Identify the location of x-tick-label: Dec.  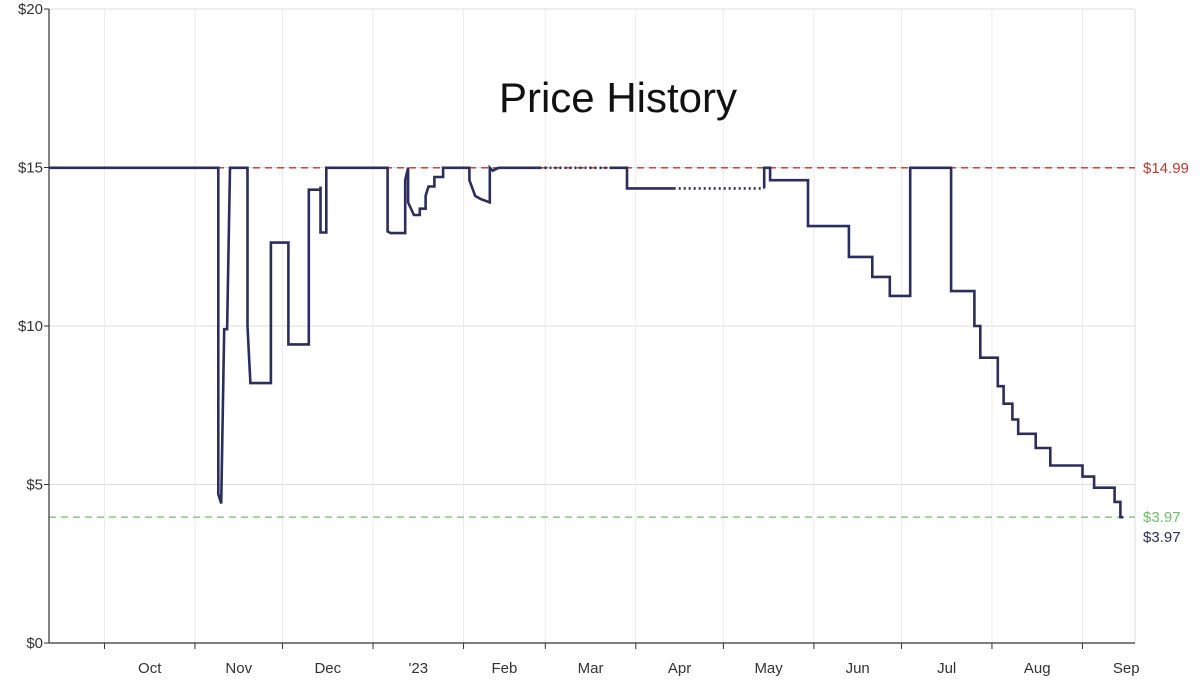
(327, 668).